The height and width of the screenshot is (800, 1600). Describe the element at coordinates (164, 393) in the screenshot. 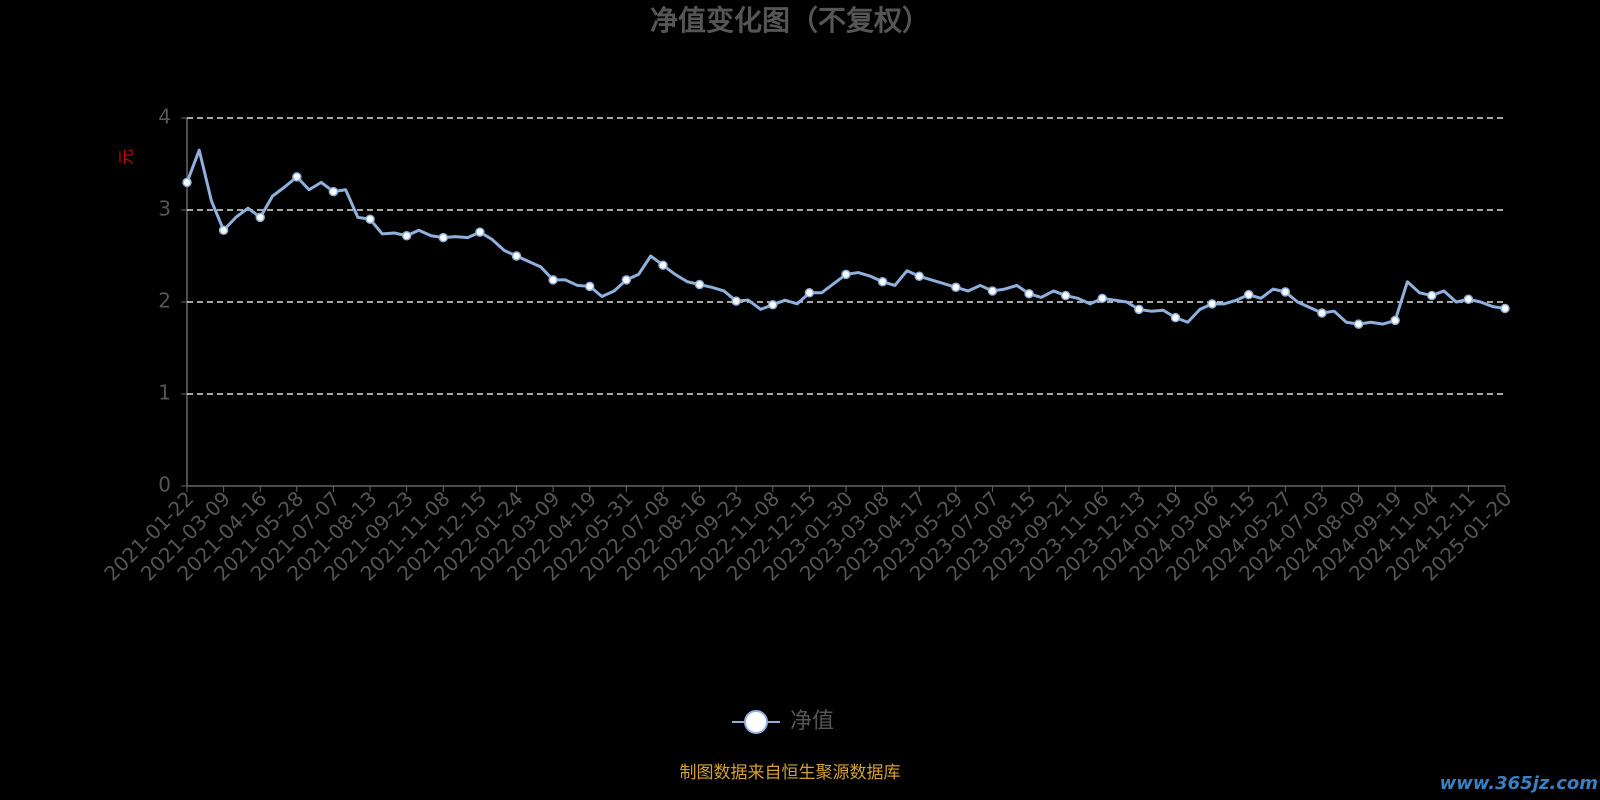

I see `y-tick-label: 1` at that location.